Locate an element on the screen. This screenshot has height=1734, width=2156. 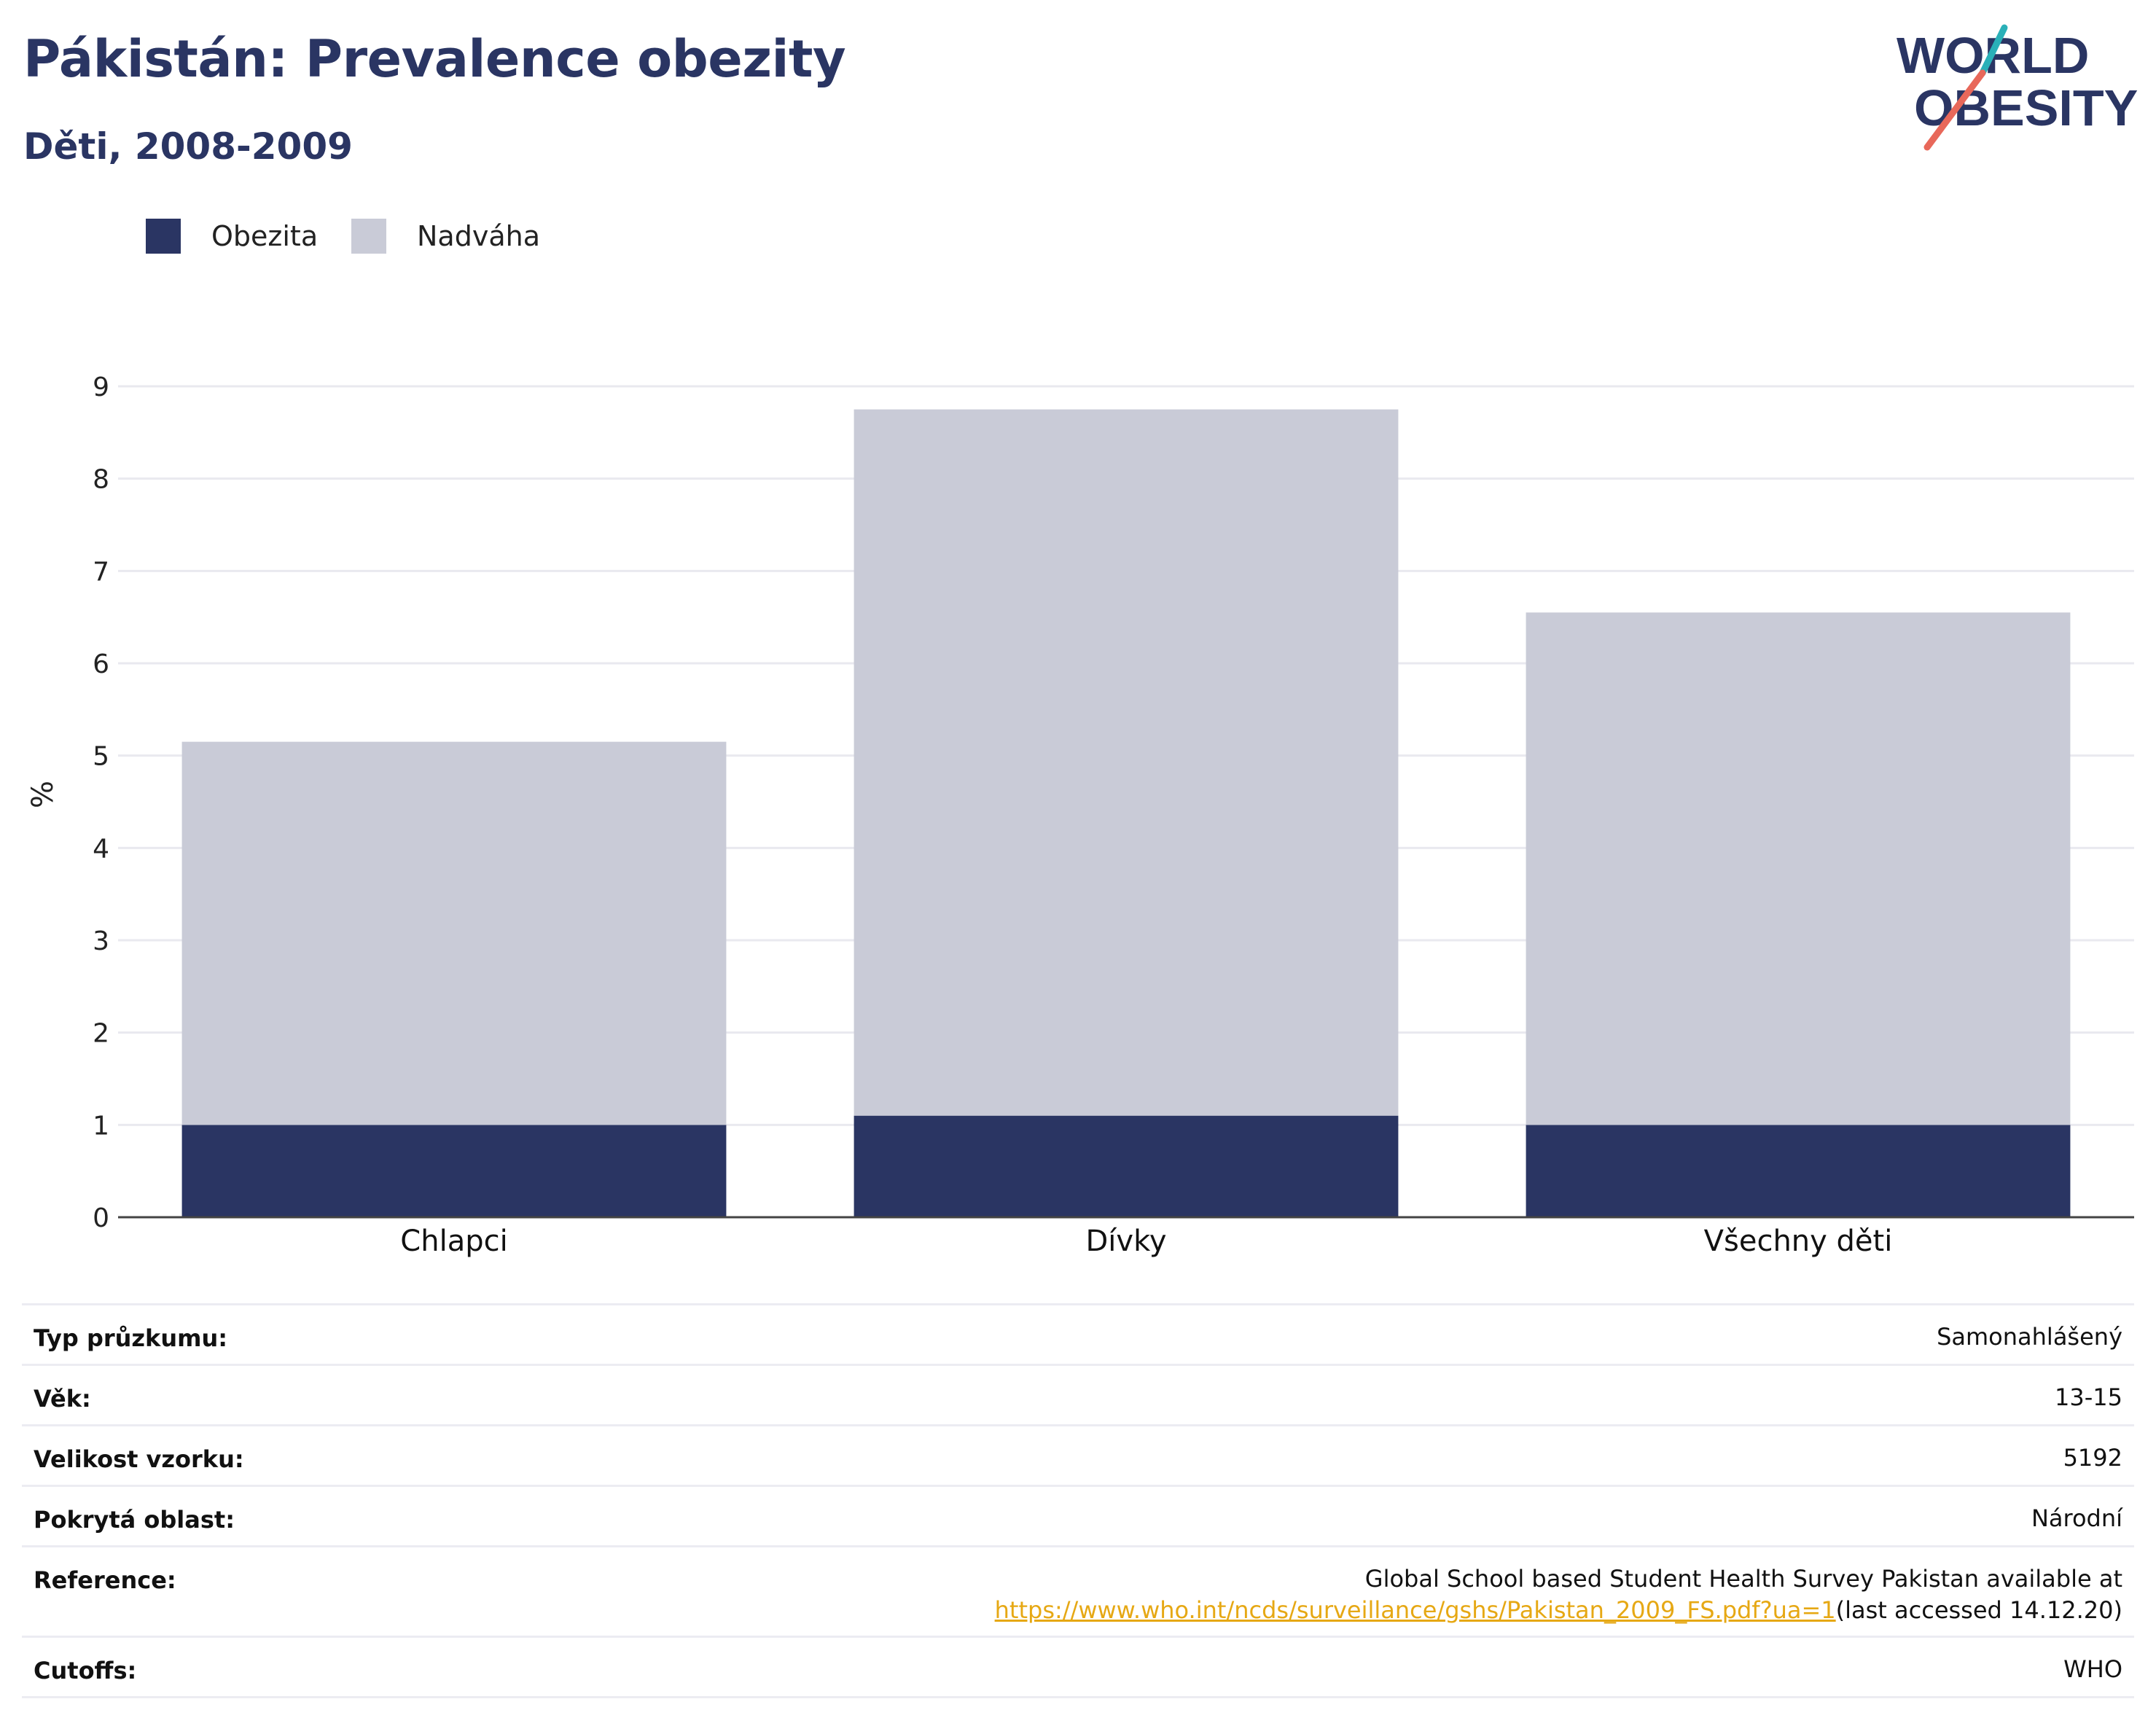
reference-accessed: (last accessed 14.12.20) is located at coordinates (1979, 1610).